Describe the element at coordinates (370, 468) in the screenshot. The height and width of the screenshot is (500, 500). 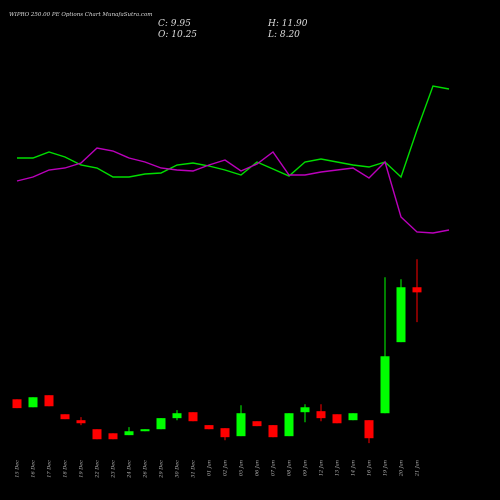
I see `x-tick-label: 16 Jan` at that location.